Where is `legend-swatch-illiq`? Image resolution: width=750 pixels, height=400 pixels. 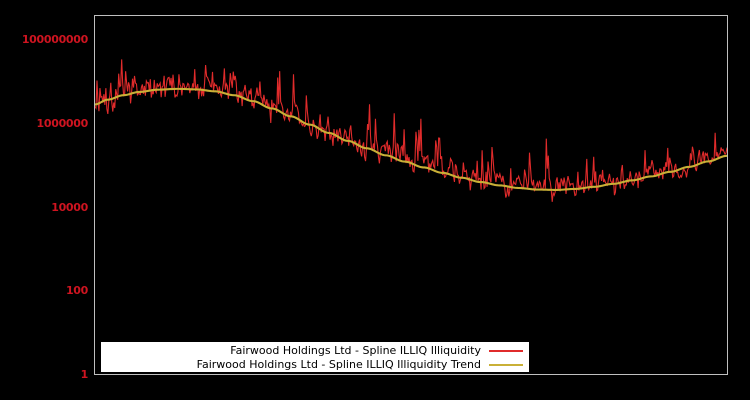 legend-swatch-illiq is located at coordinates (506, 350).